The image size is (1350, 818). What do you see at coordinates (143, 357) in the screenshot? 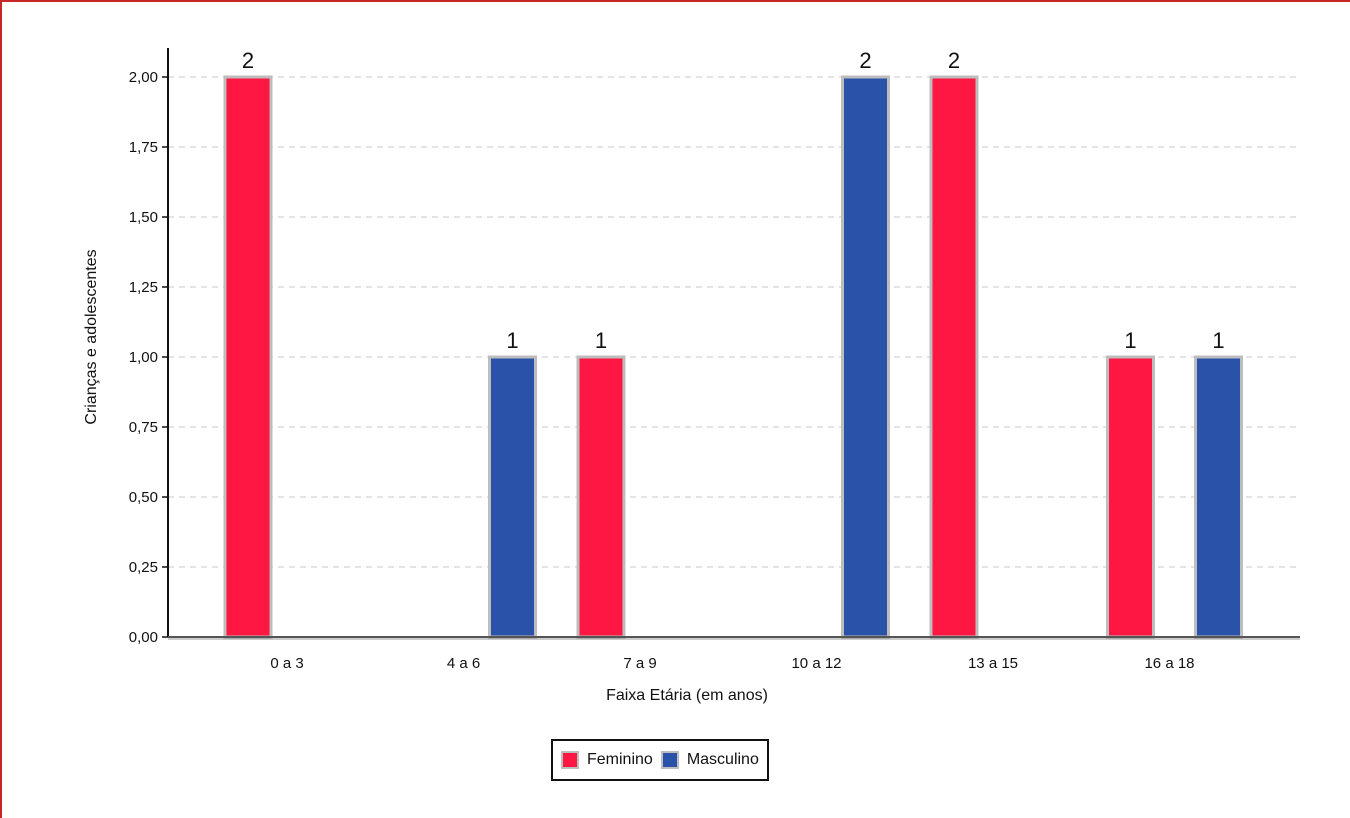
I see `y-tick-label: 1,00` at bounding box center [143, 357].